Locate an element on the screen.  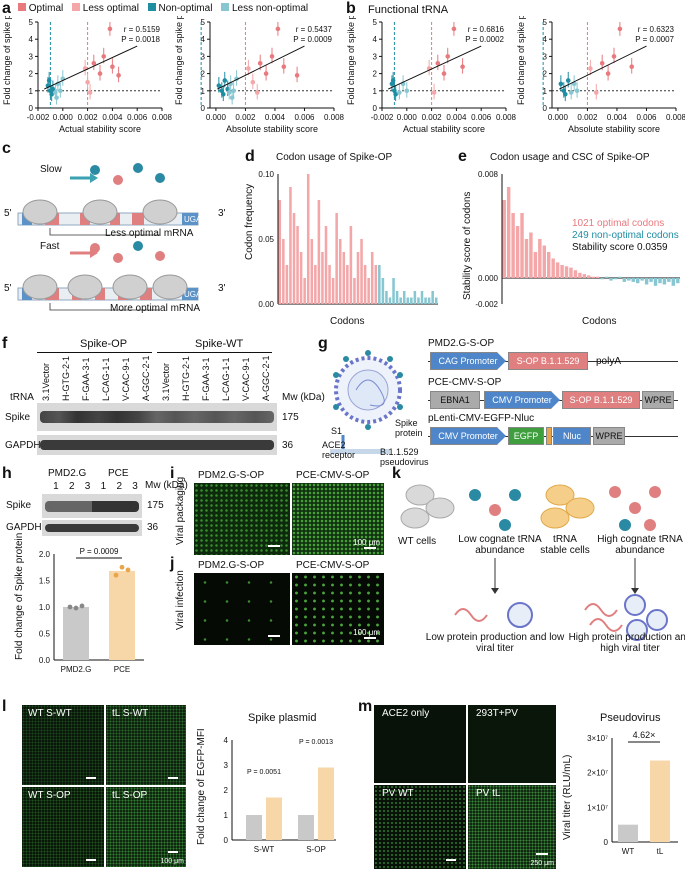
group-spike-wt: Spike-WT is located at coordinates (219, 344).